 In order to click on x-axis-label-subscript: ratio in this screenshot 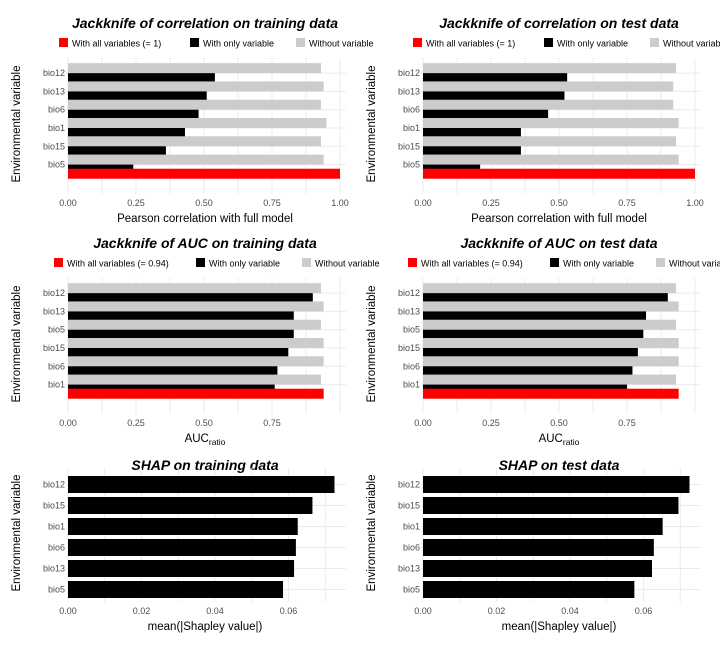, I will do `click(571, 442)`.